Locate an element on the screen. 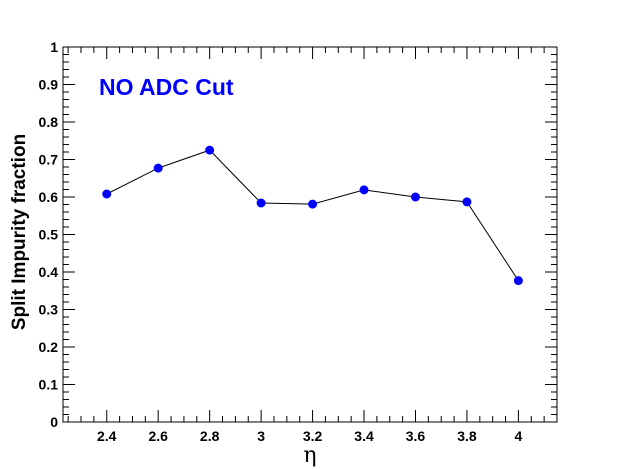  x-tick-label: 3 is located at coordinates (261, 436).